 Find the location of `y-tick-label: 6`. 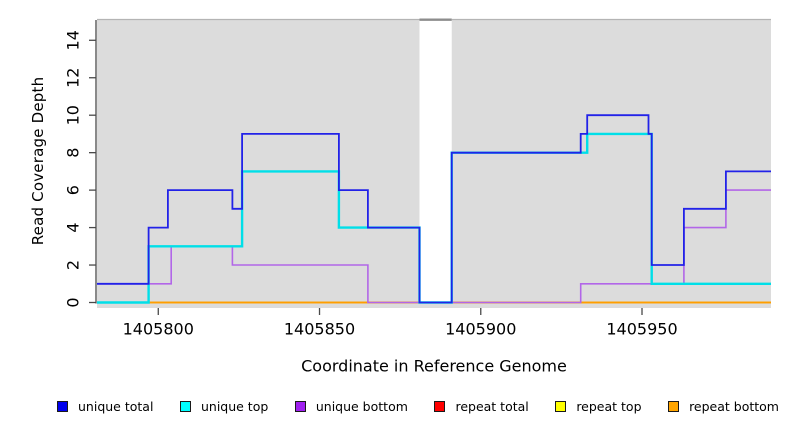

y-tick-label: 6 is located at coordinates (73, 190).